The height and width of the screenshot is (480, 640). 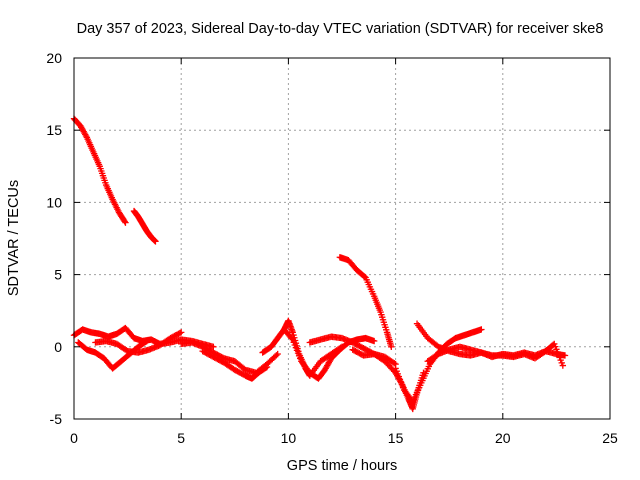 What do you see at coordinates (54, 238) in the screenshot?
I see `y-tick-labels: -5 0 5 10 15 20` at bounding box center [54, 238].